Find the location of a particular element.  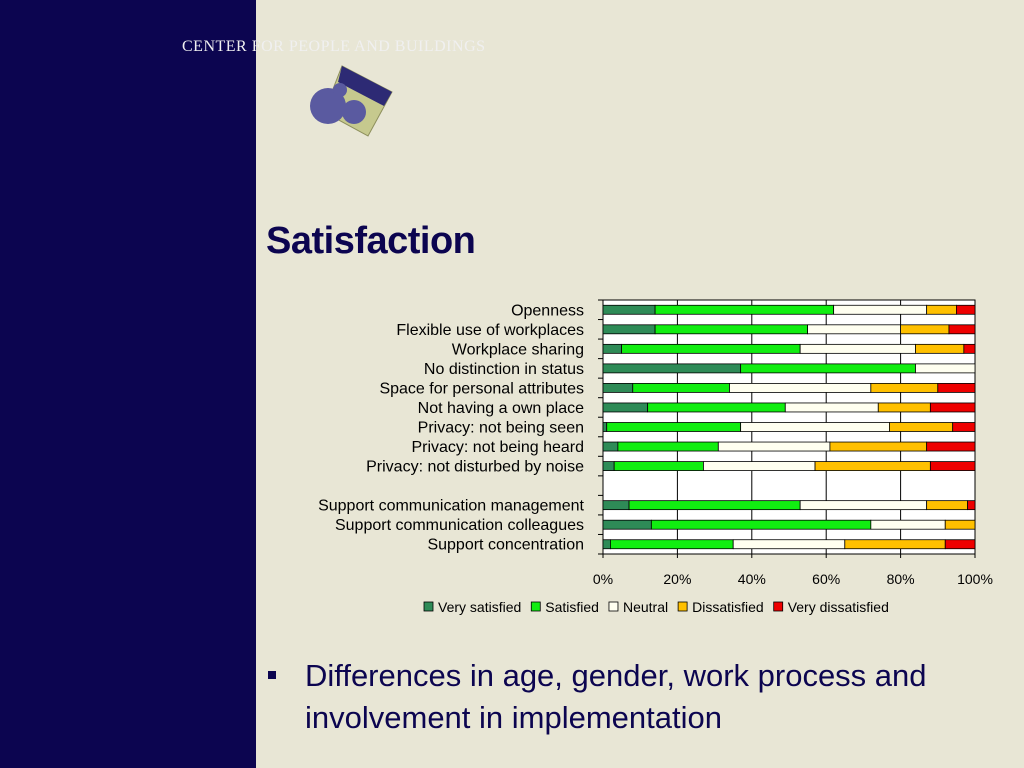

category-label: Support communication colleagues is located at coordinates (459, 525).